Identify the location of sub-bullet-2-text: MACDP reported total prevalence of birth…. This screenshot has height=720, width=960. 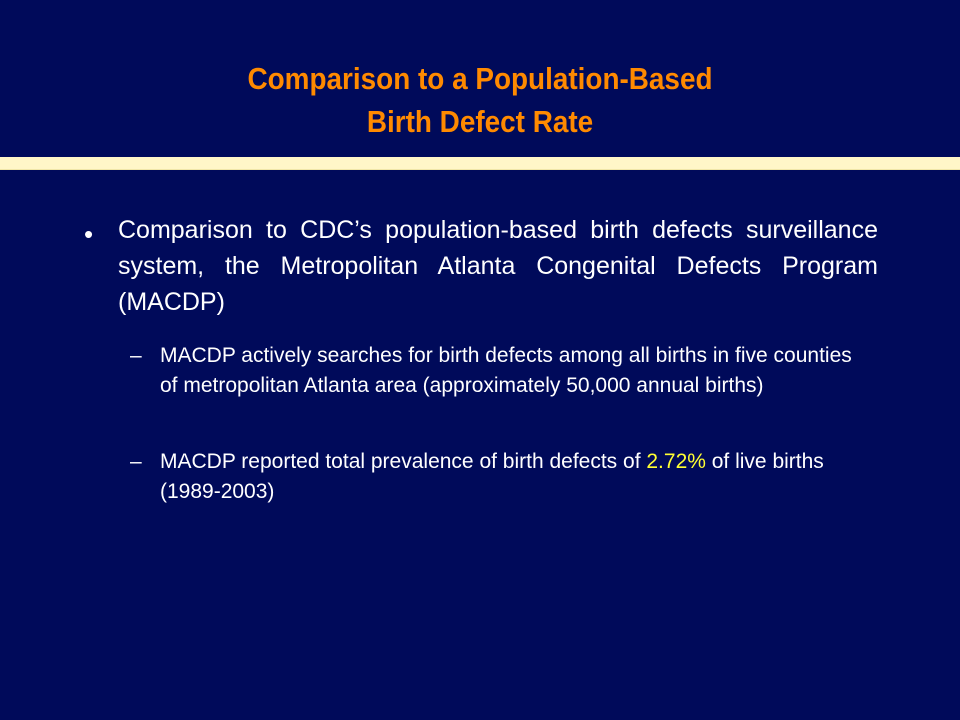
(514, 477).